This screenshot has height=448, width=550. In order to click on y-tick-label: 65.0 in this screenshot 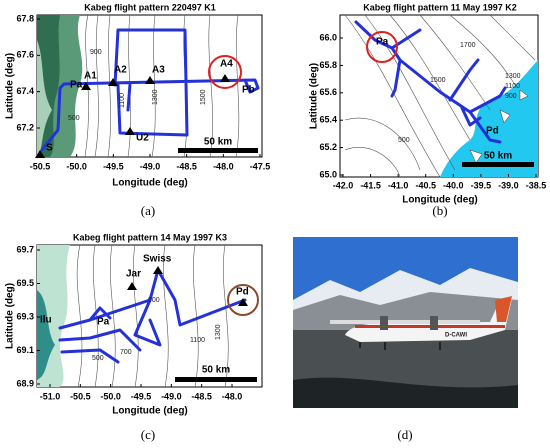, I will do `click(328, 174)`.